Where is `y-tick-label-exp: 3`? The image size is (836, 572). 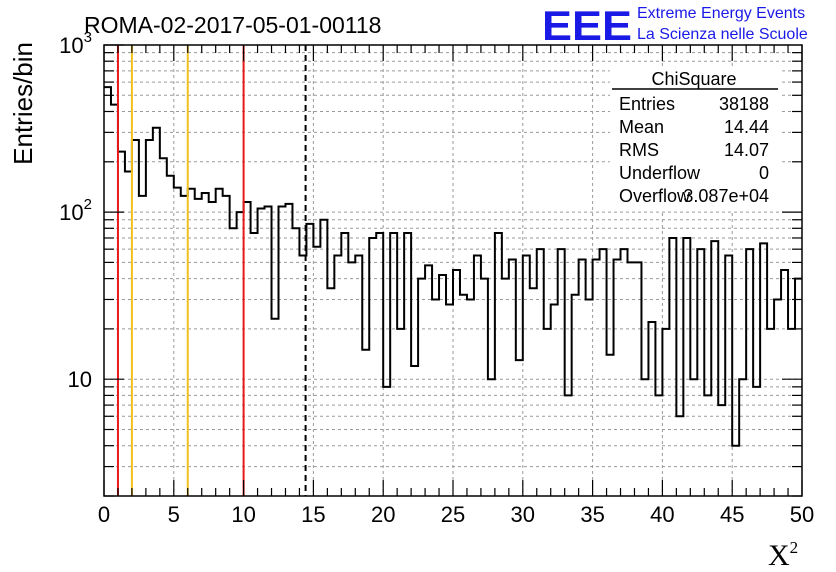
y-tick-label-exp: 3 is located at coordinates (88, 37).